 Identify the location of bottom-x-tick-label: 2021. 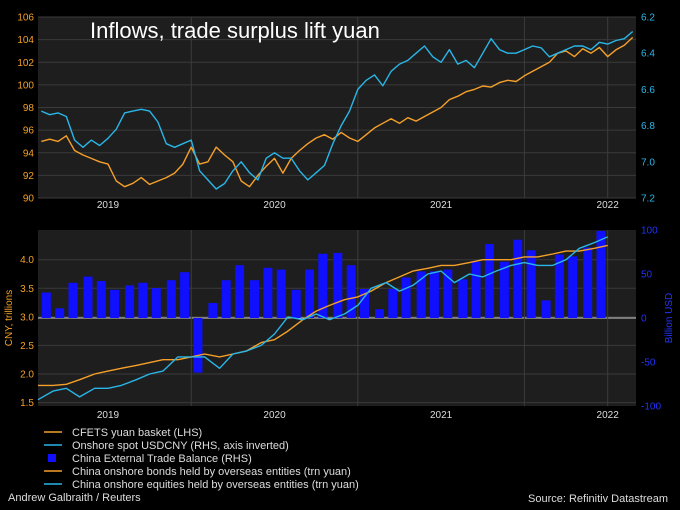
(441, 415).